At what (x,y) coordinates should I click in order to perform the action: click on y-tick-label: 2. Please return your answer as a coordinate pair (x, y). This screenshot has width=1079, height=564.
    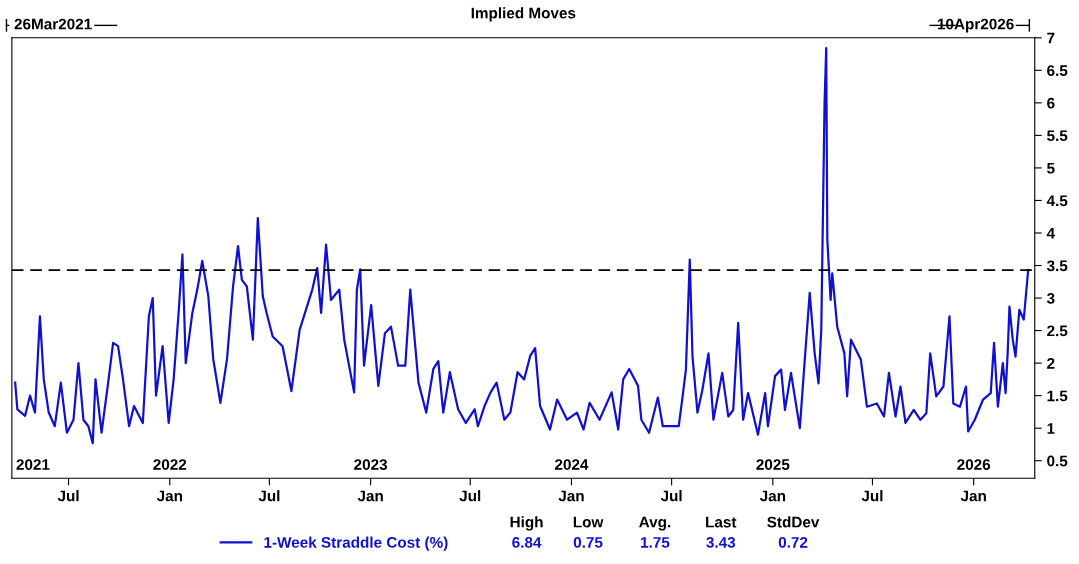
    Looking at the image, I should click on (1051, 363).